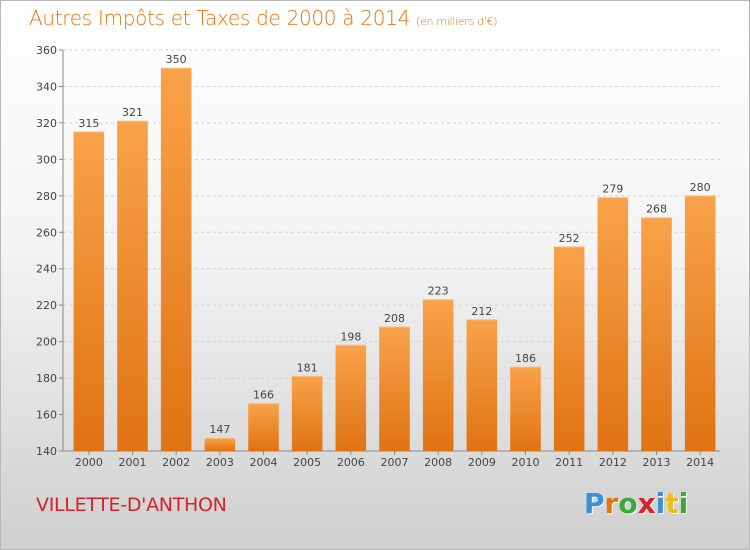 Image resolution: width=750 pixels, height=550 pixels. What do you see at coordinates (46, 378) in the screenshot?
I see `y-tick-label: 180` at bounding box center [46, 378].